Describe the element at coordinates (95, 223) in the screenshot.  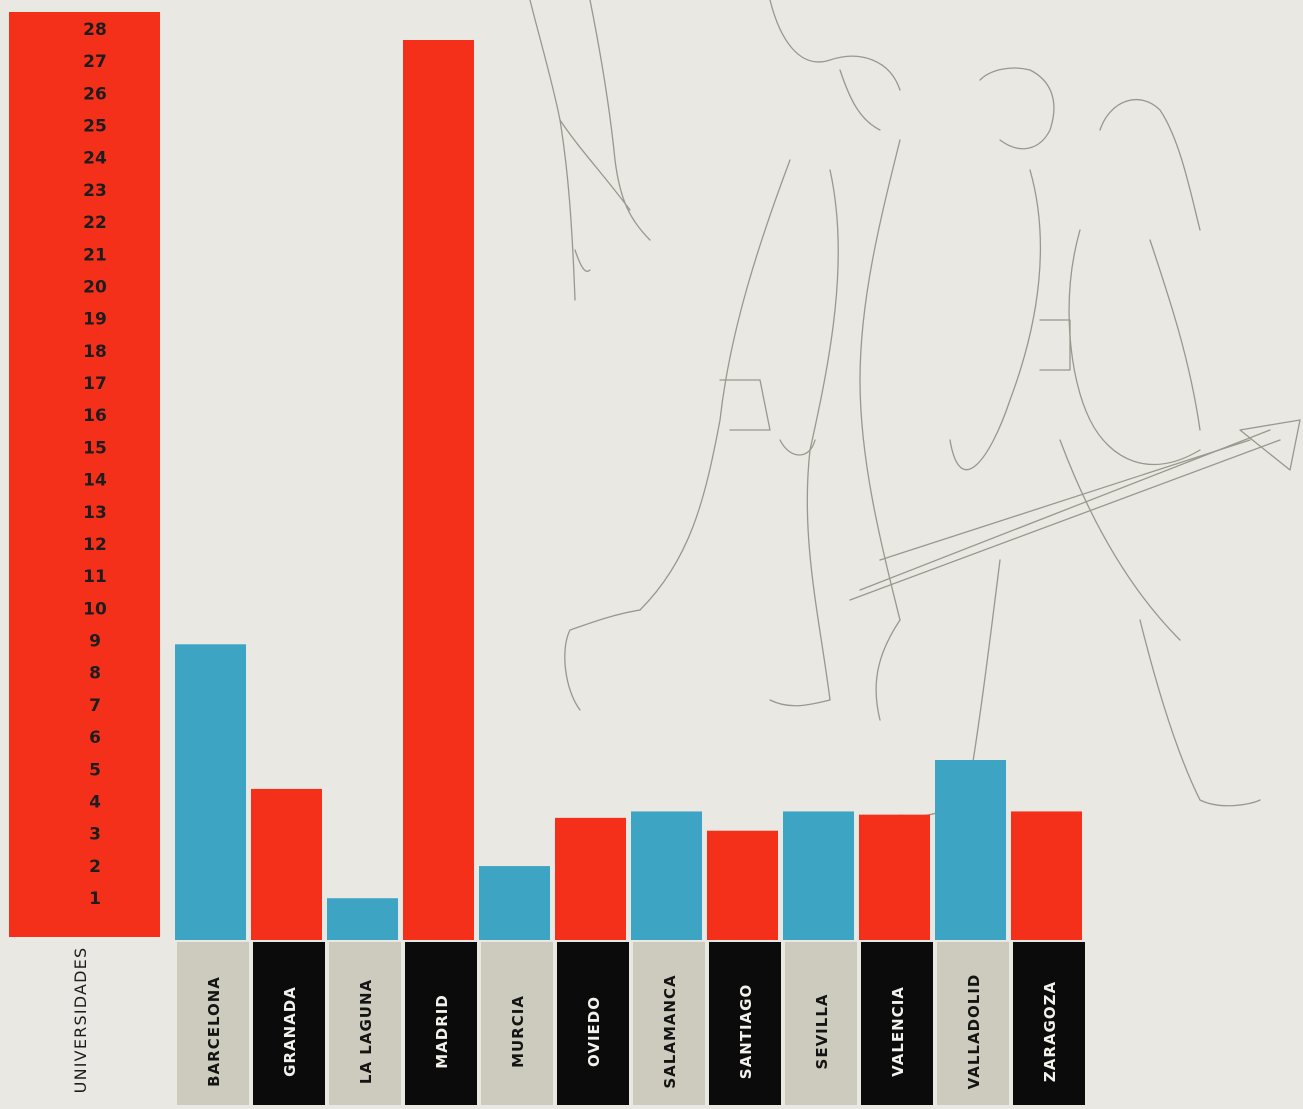
I see `y-tick-label: 22` at that location.